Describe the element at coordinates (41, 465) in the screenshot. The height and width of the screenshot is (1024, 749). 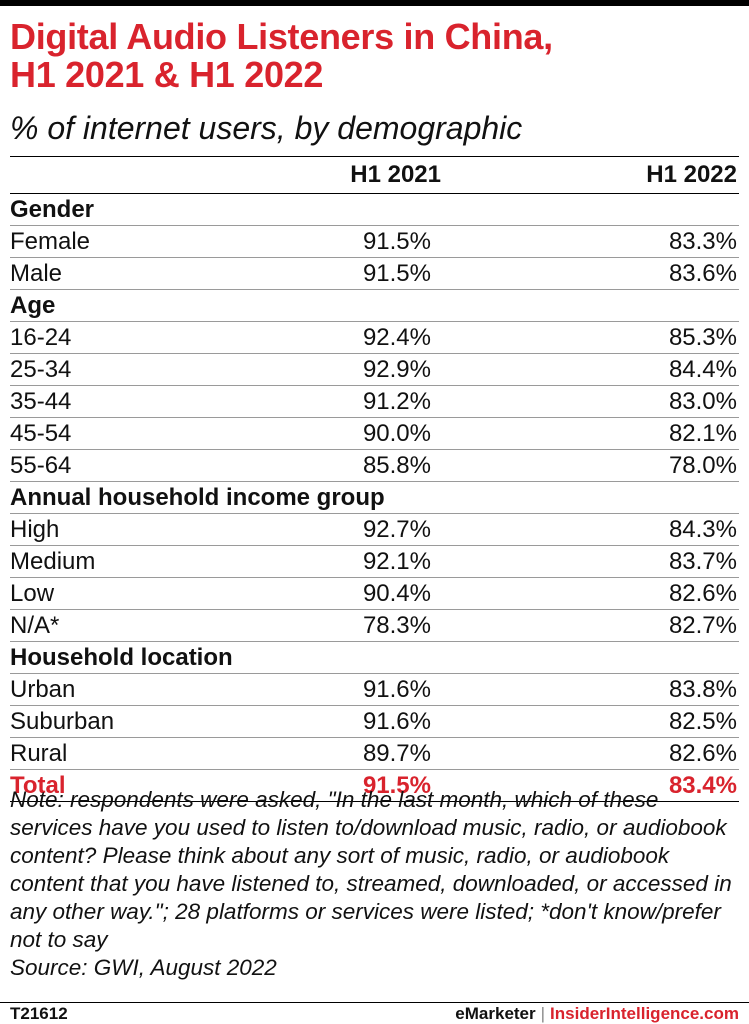
I see `row-label: 55-64` at that location.